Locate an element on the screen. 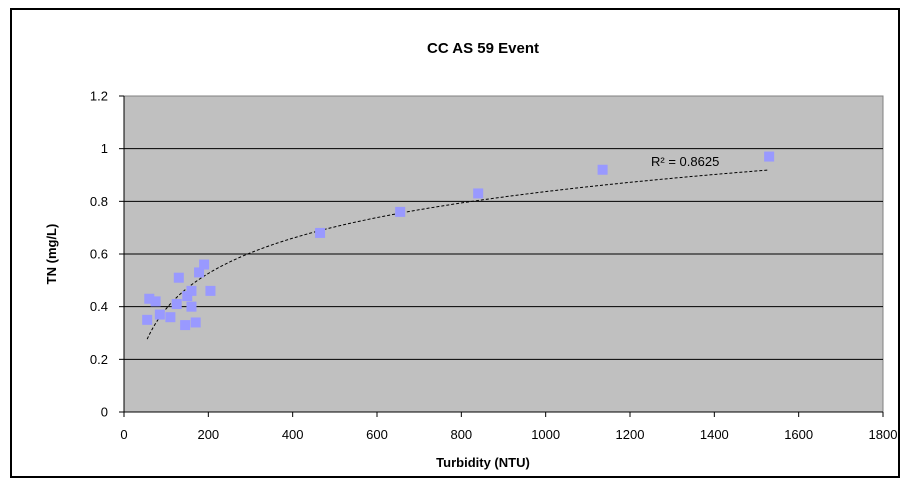 The image size is (907, 483). x-tick-label-4: 800 is located at coordinates (461, 434).